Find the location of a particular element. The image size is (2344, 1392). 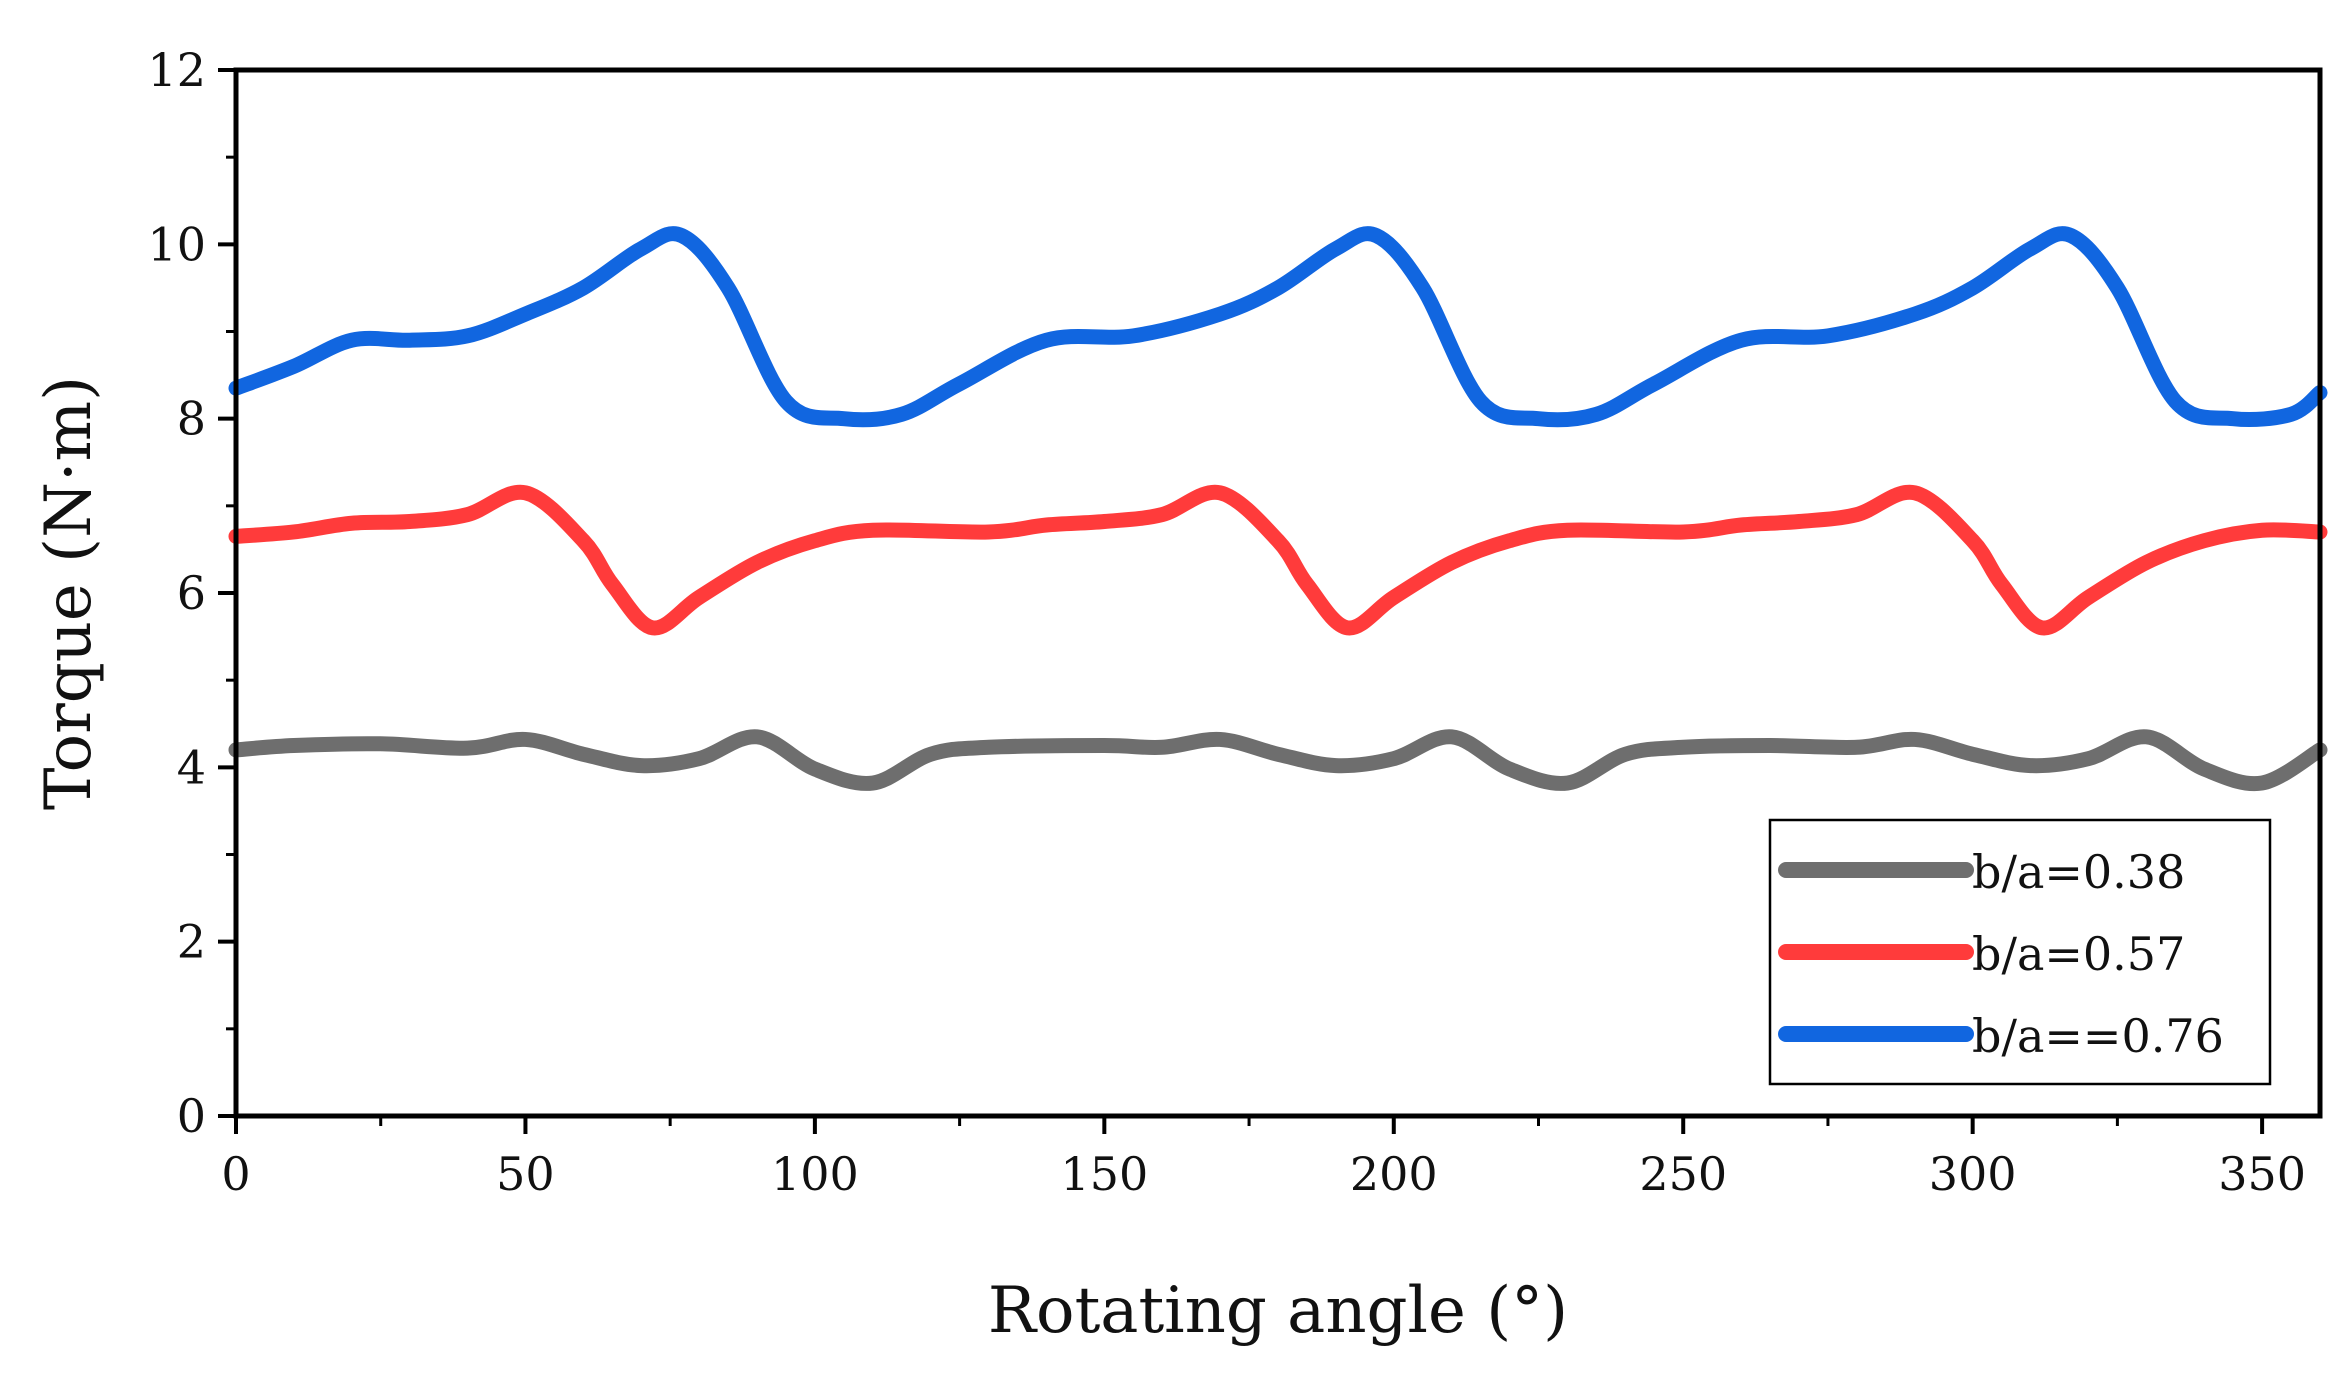

x-axis-title: Rotating angle (°) is located at coordinates (1278, 1311).